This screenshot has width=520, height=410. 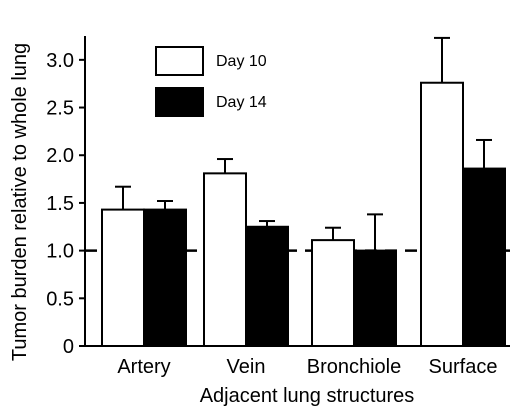 I want to click on y-tick-label-6: 3.0, so click(x=60, y=61).